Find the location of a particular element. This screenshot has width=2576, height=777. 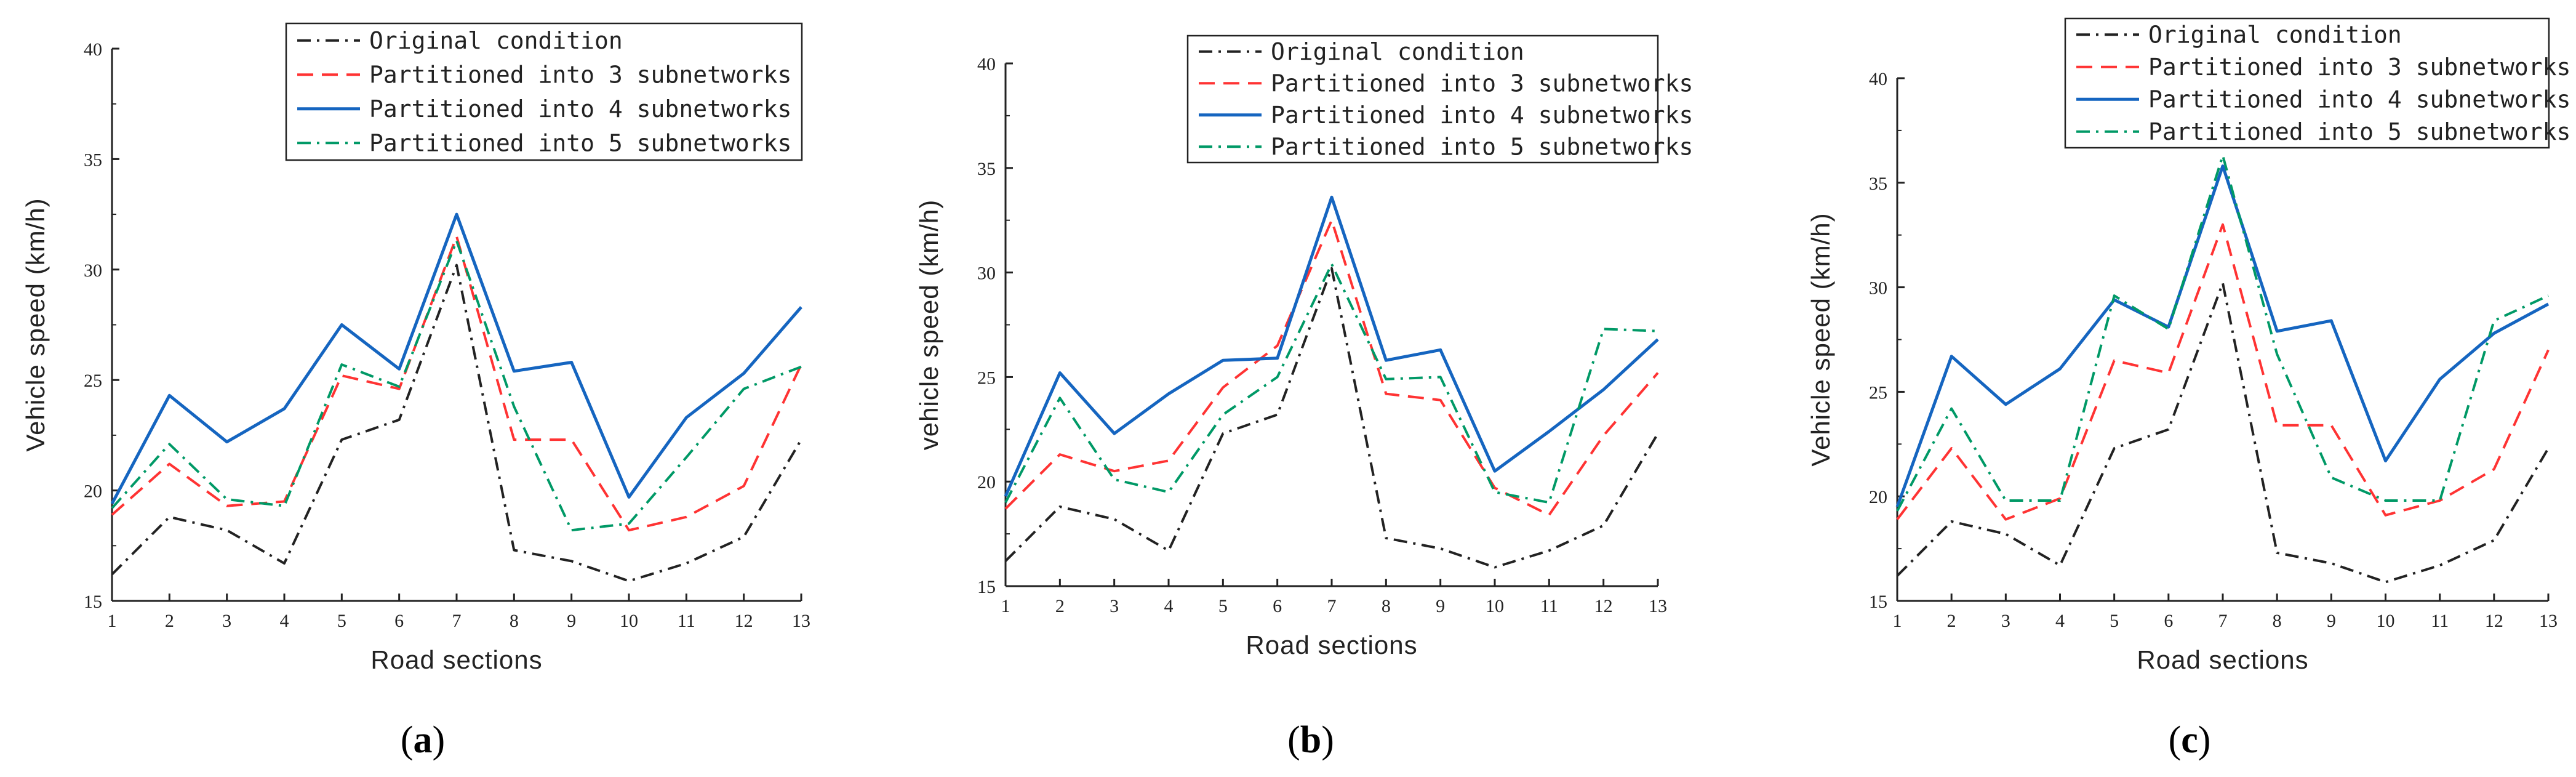

y-axis-title: vehicle speed (km/h) is located at coordinates (928, 325).